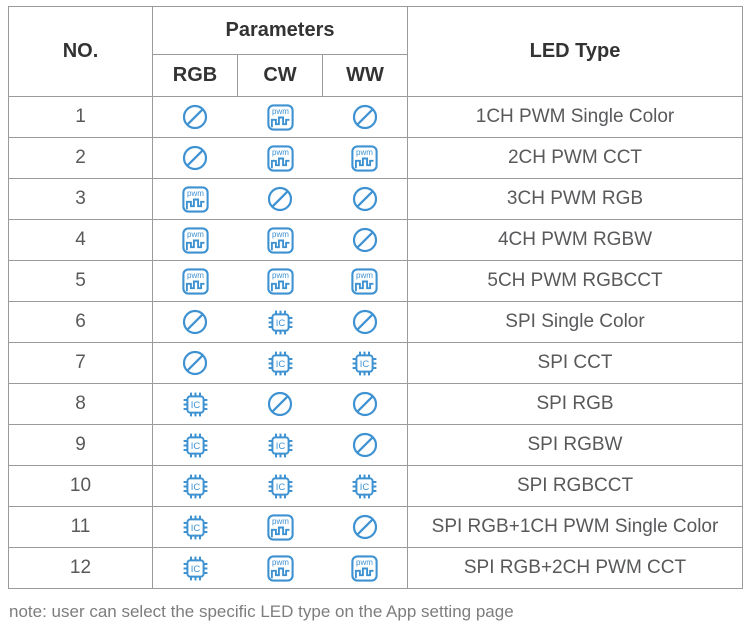  What do you see at coordinates (575, 527) in the screenshot?
I see `led-type-cell: SPI RGB+1CH PWM Single Color` at bounding box center [575, 527].